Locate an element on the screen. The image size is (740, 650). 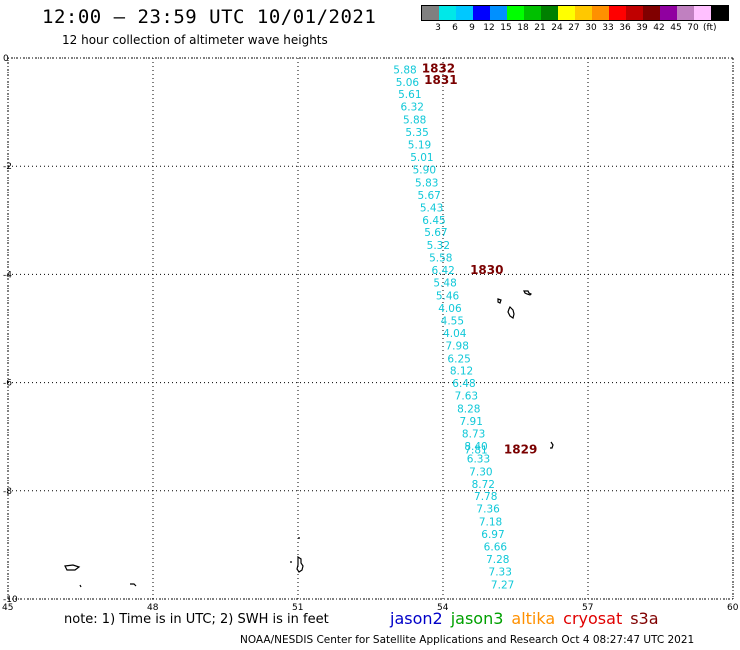
swh-reading: 5.06 is located at coordinates (408, 83).